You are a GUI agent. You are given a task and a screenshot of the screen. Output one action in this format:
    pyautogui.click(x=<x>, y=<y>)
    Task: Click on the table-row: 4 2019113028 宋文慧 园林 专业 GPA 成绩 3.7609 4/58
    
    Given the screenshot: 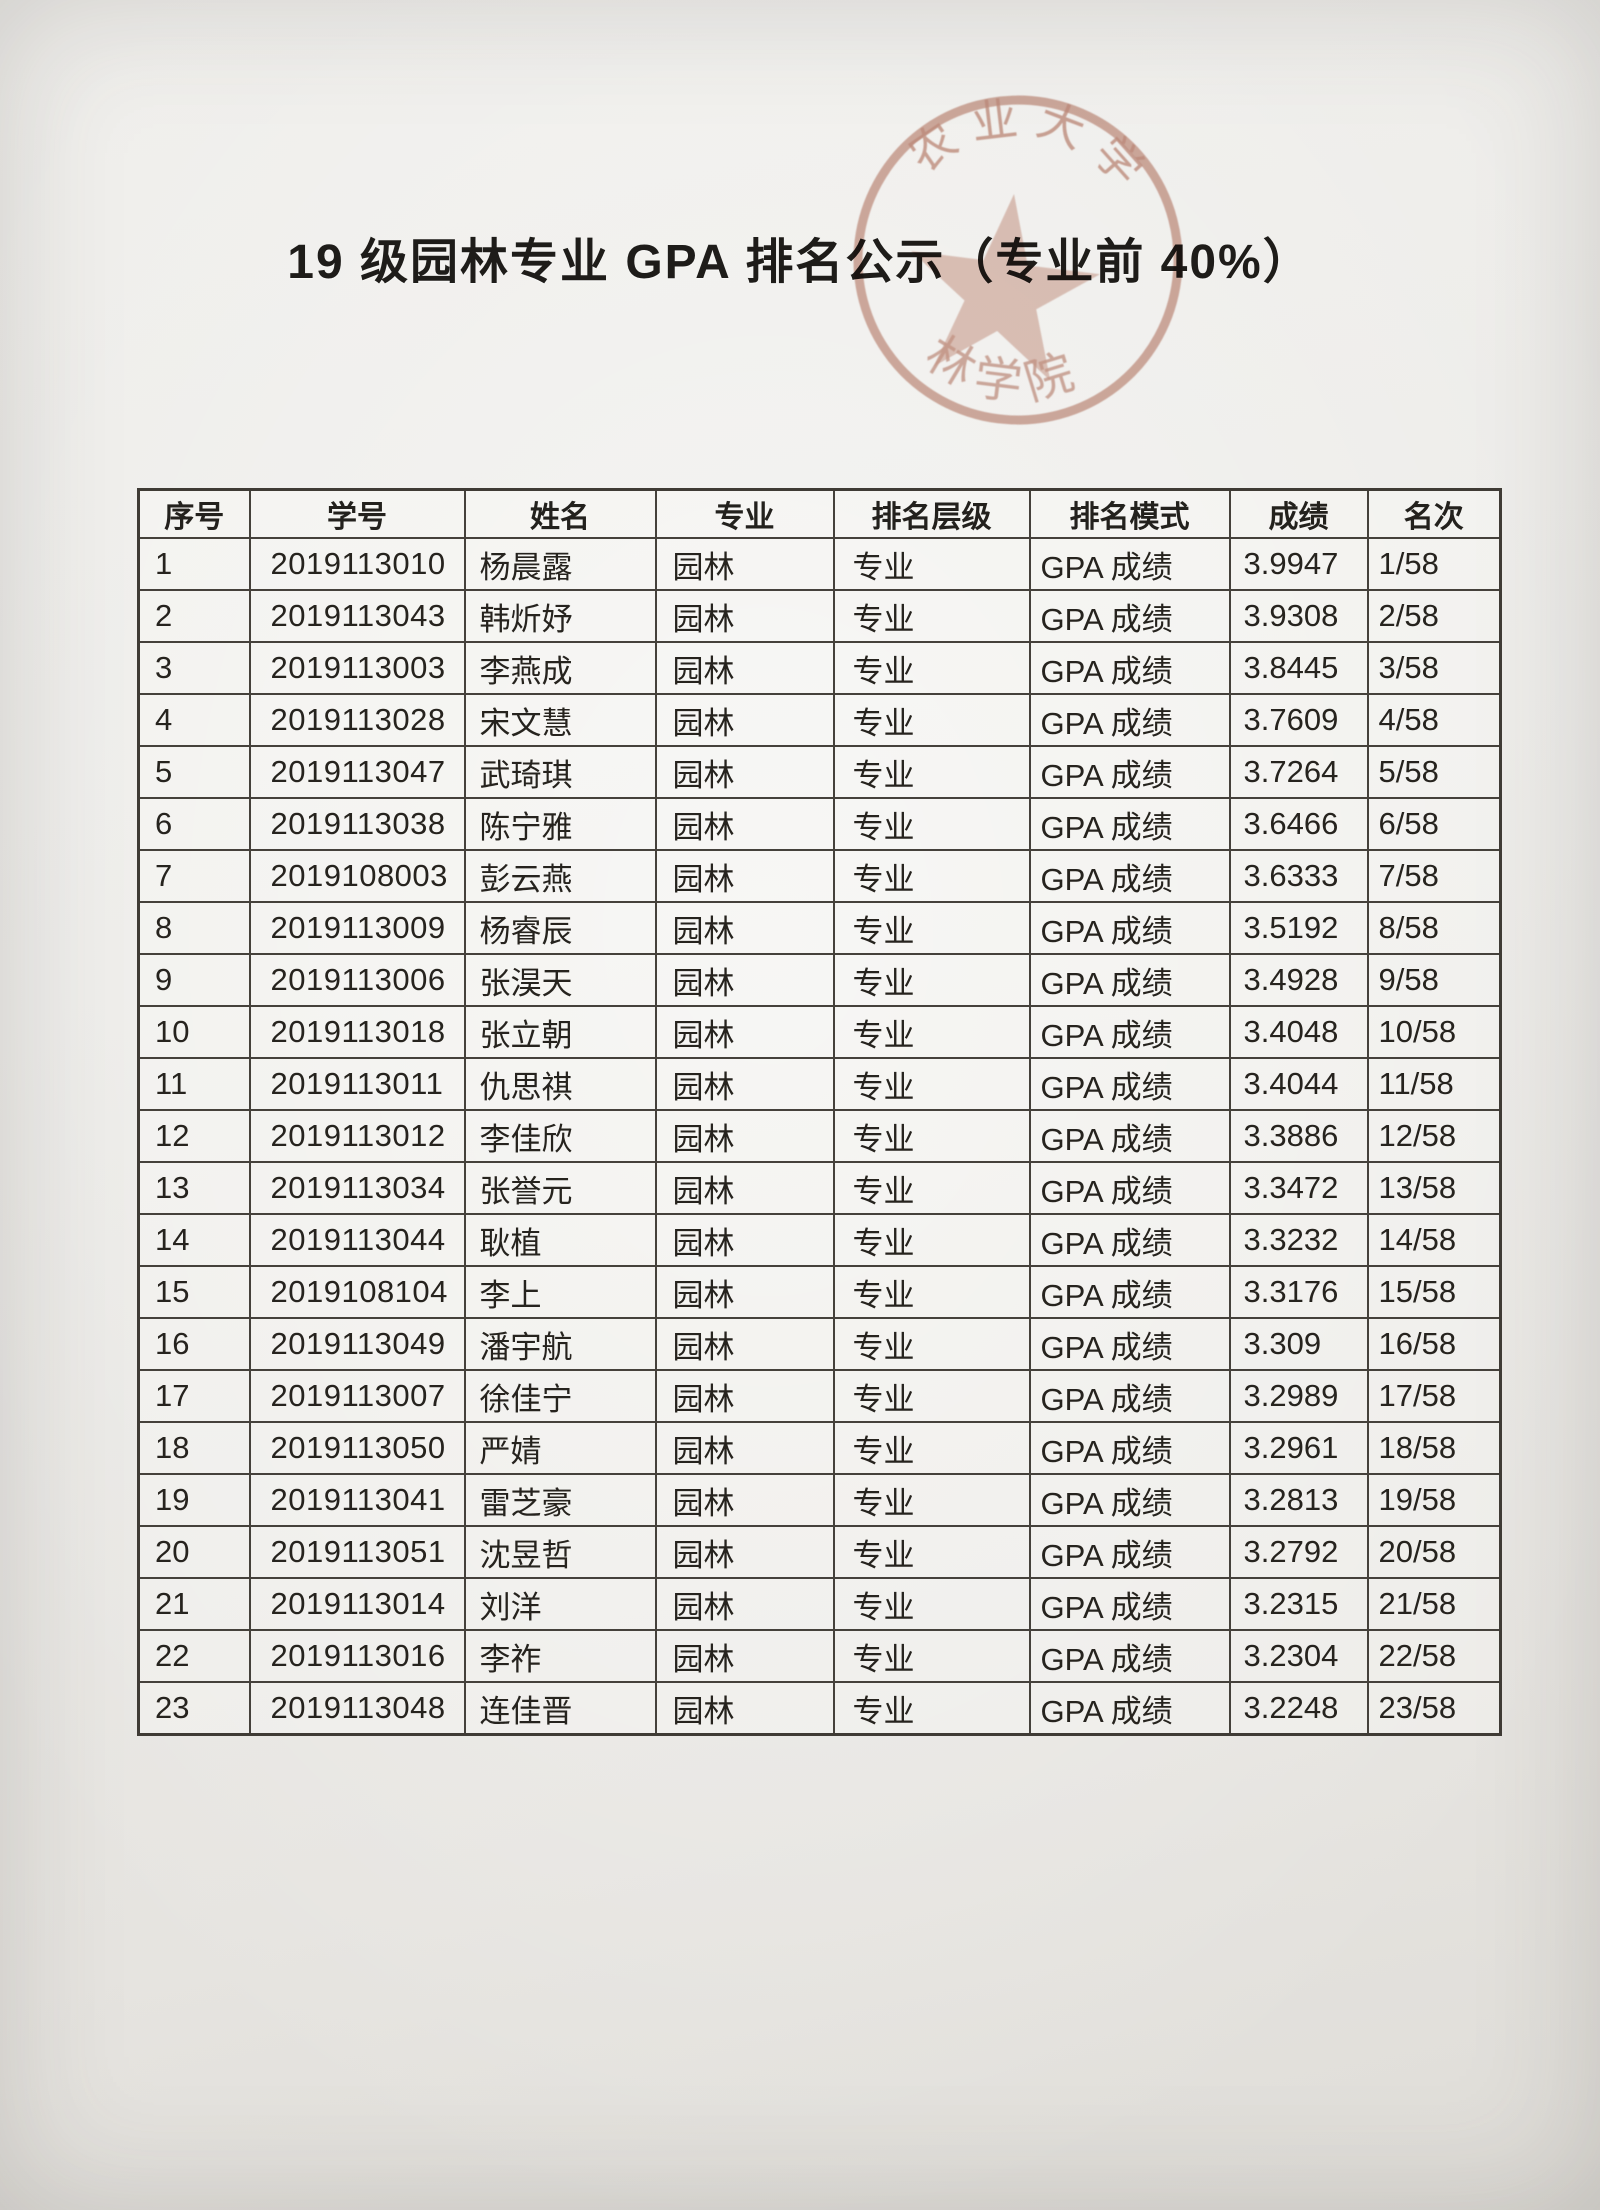 What is the action you would take?
    pyautogui.click(x=819, y=720)
    